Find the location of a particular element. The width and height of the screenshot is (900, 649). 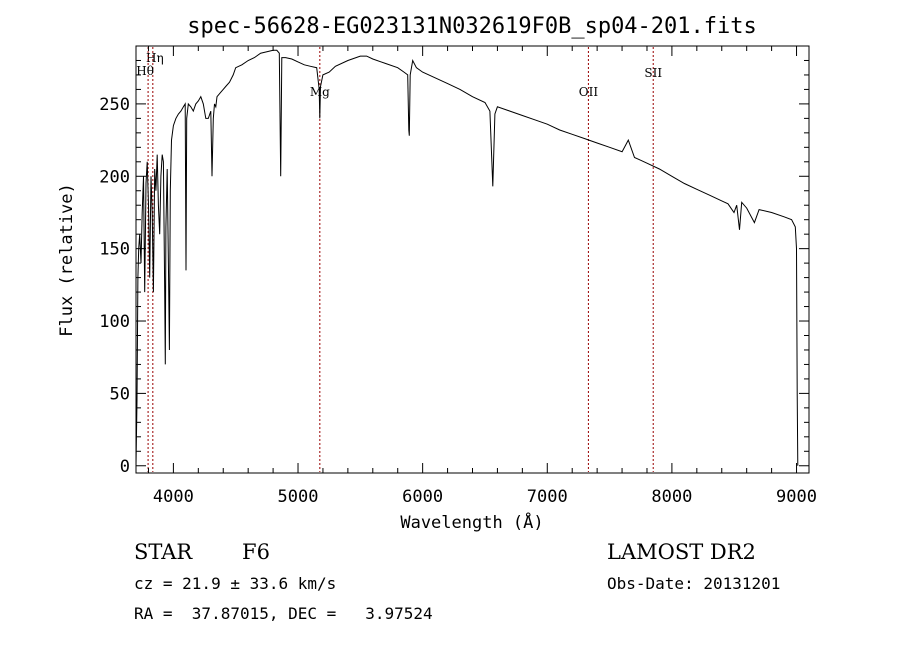

y-tick-label: 50 is located at coordinates (120, 394).